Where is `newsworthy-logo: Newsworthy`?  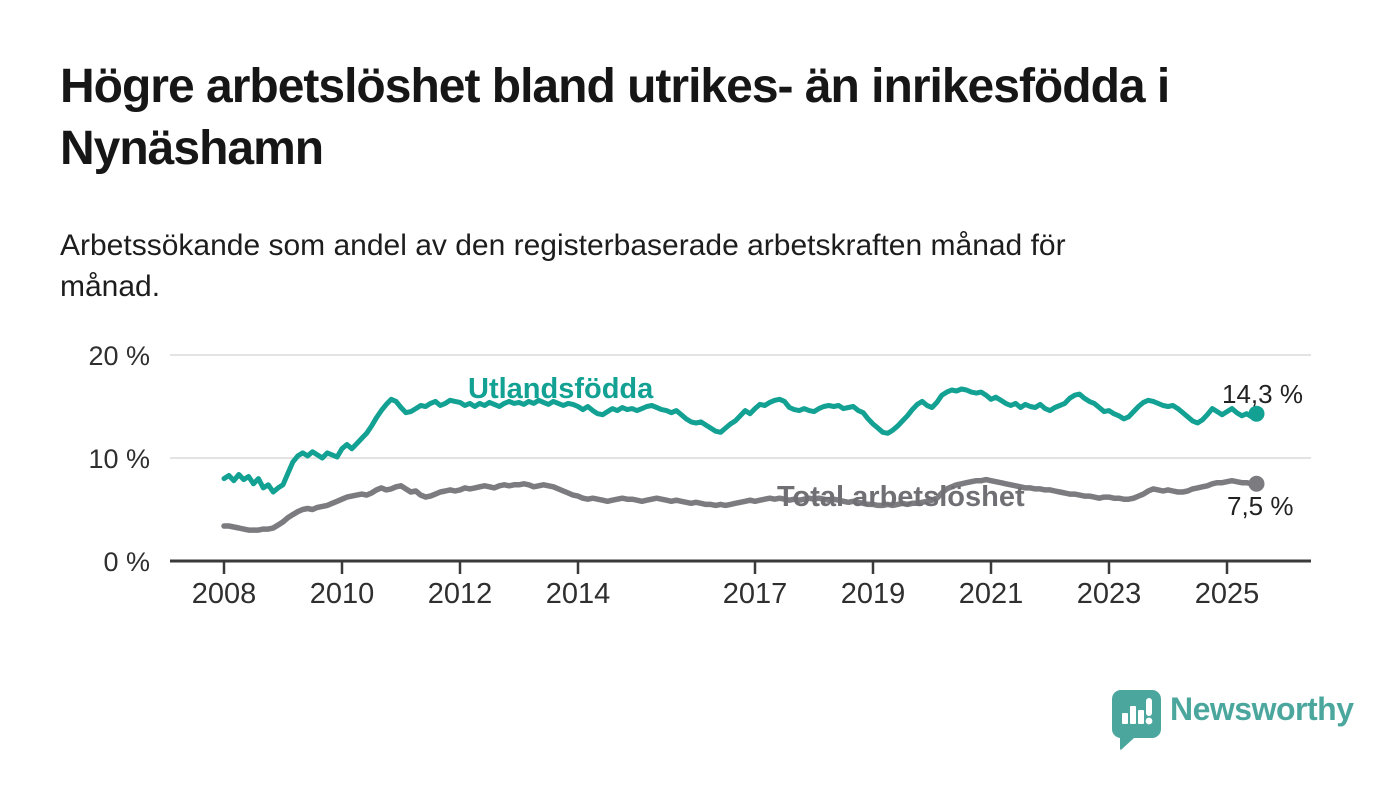
newsworthy-logo: Newsworthy is located at coordinates (1252, 722).